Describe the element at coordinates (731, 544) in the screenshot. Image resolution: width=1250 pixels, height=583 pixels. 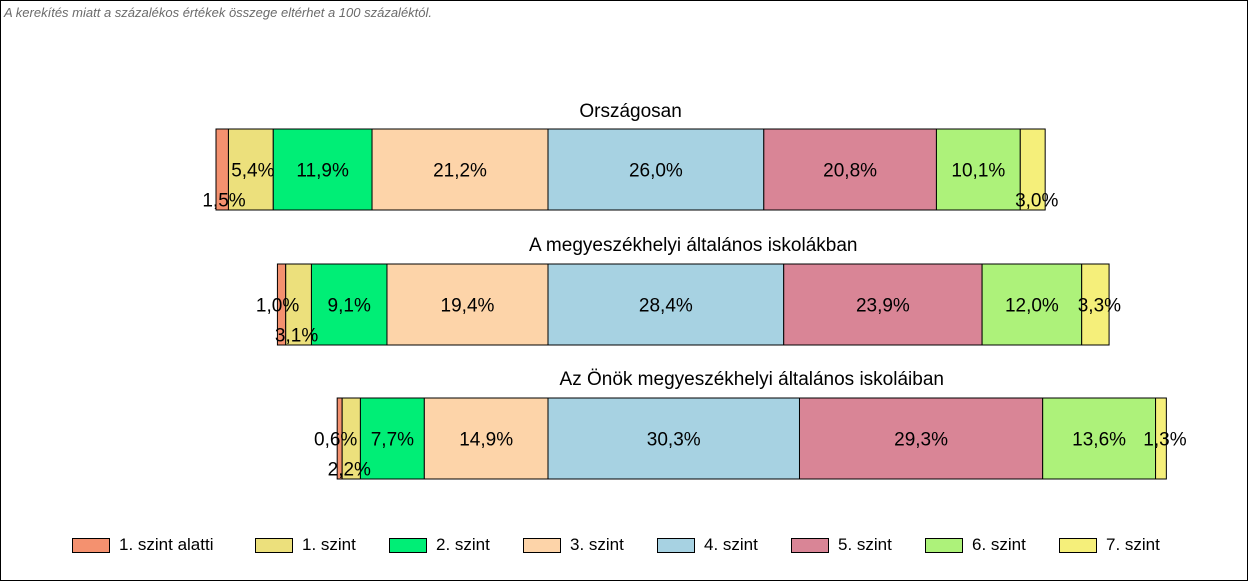
I see `legend-label: 4. szint` at that location.